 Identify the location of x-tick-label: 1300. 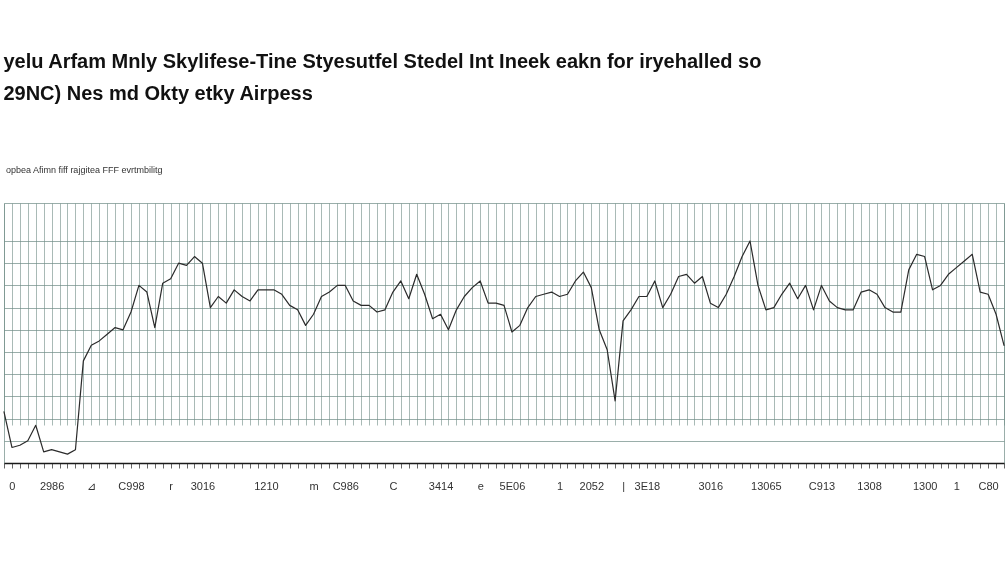
(925, 485).